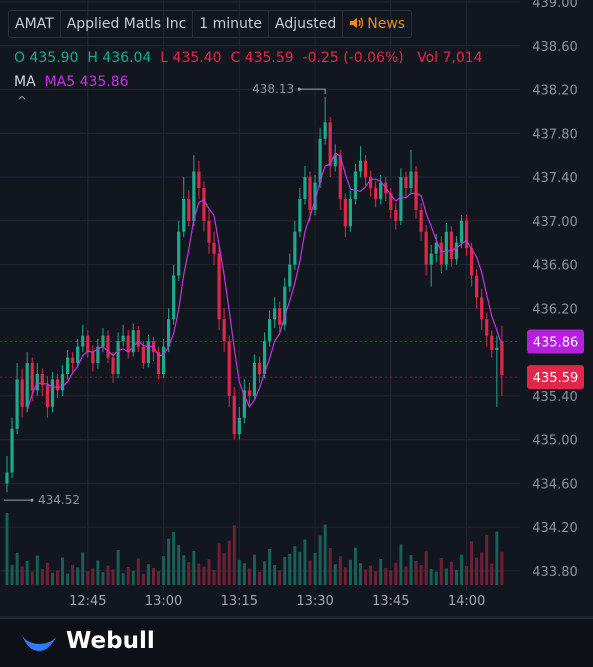 The image size is (593, 667). Describe the element at coordinates (555, 178) in the screenshot. I see `y-tick-label: 437.40` at that location.